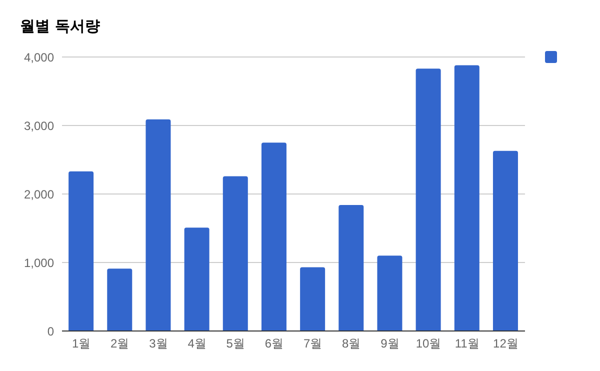 The image size is (600, 371). What do you see at coordinates (351, 343) in the screenshot?
I see `x-tick-label: 8월` at bounding box center [351, 343].